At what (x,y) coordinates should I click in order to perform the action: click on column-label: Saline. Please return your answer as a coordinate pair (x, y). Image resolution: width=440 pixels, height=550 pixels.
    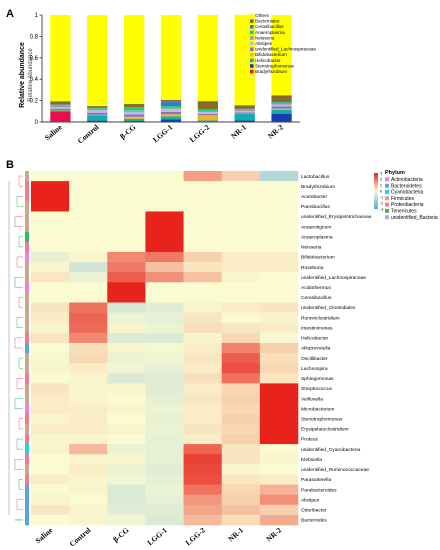
    Looking at the image, I should click on (44, 535).